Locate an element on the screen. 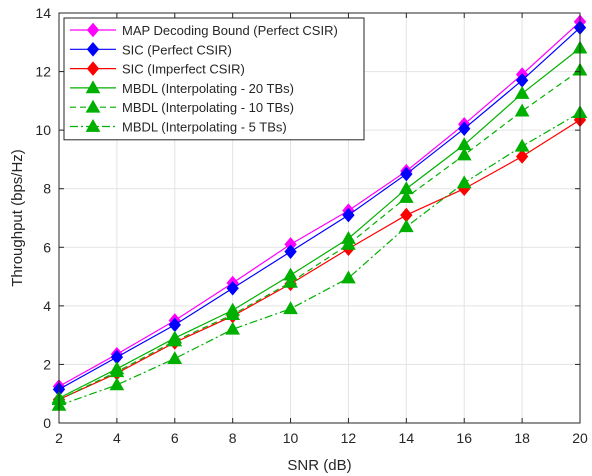 This screenshot has height=476, width=592. legend-entry: MBDL (Interpolating - 5 TBs) is located at coordinates (178, 126).